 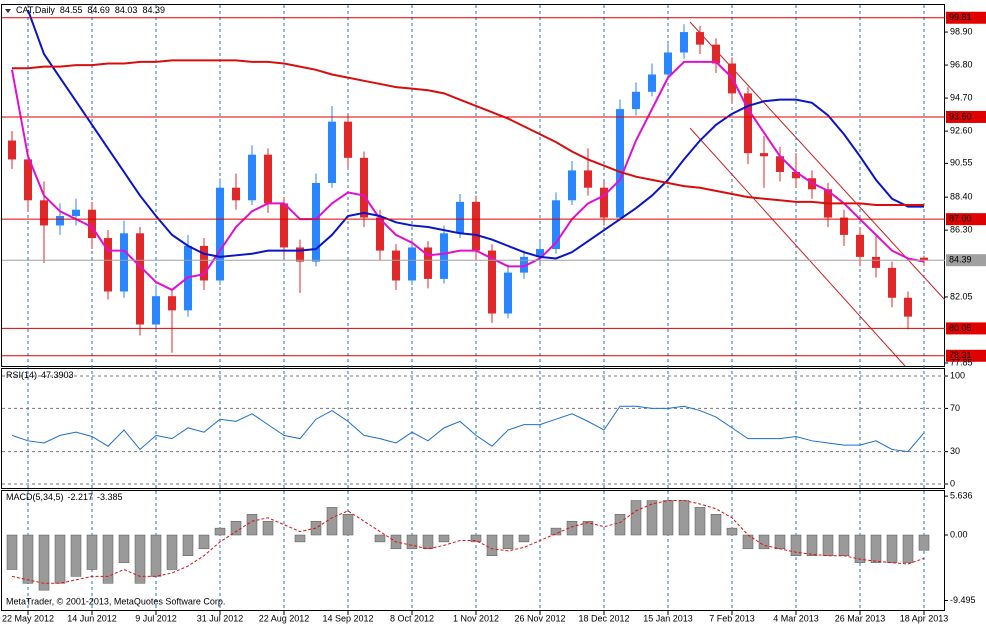 What do you see at coordinates (961, 31) in the screenshot?
I see `y-tick-label: 98.90` at bounding box center [961, 31].